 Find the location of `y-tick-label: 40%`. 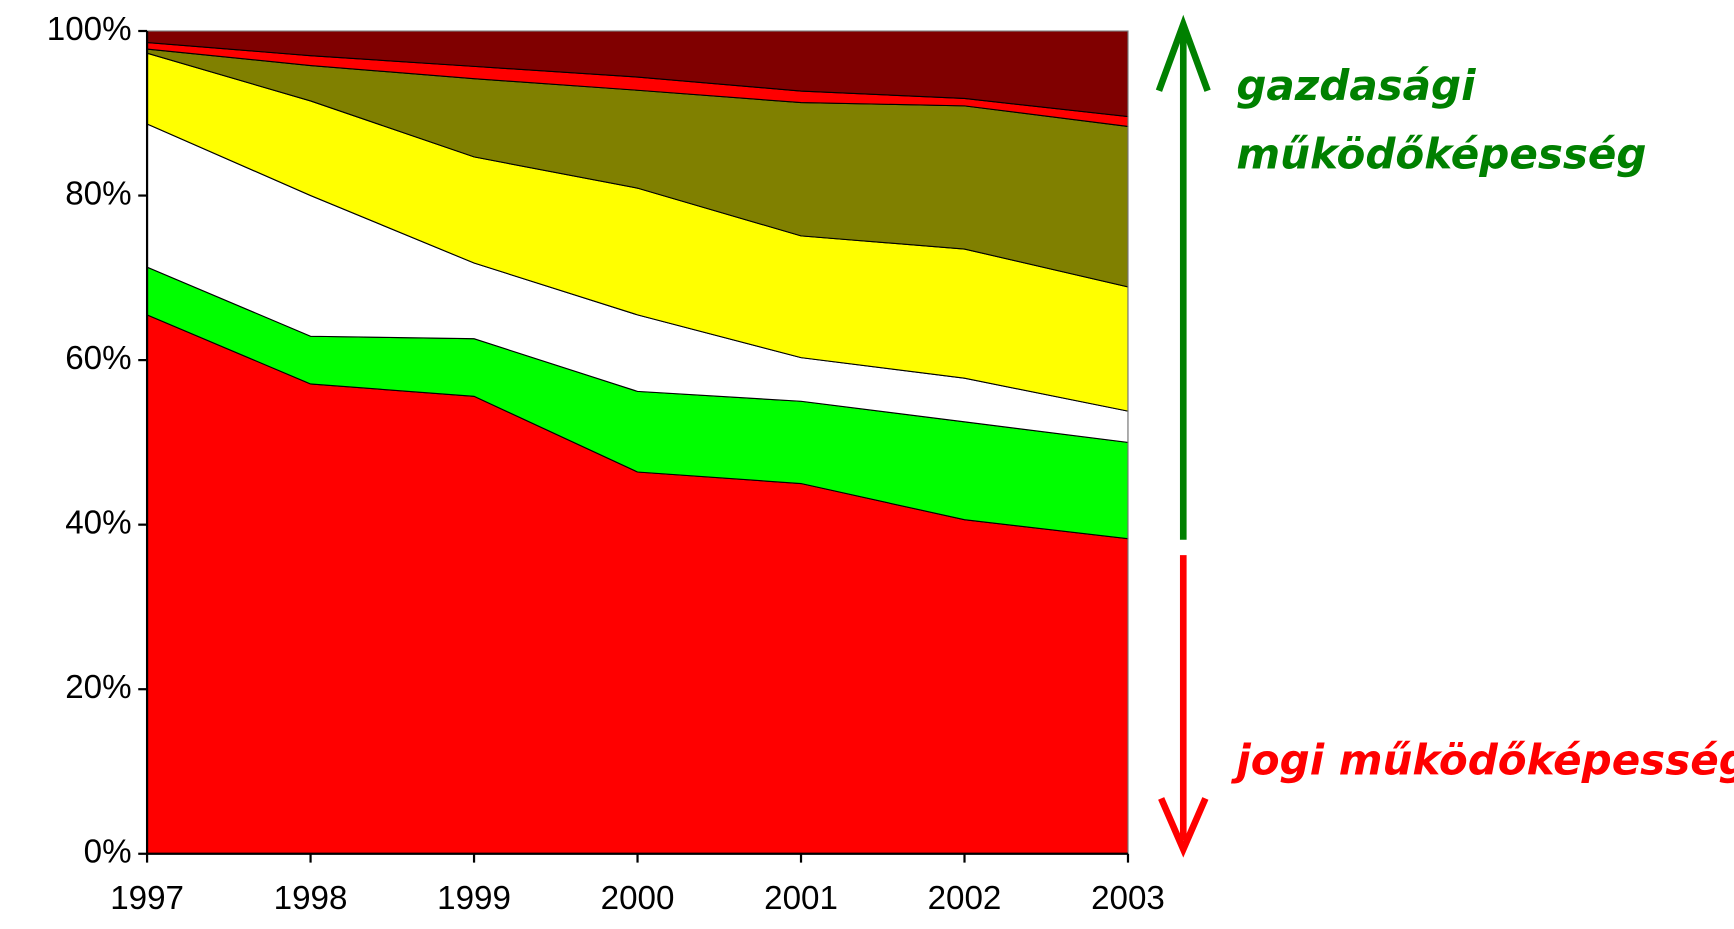

y-tick-label: 40% is located at coordinates (98, 522).